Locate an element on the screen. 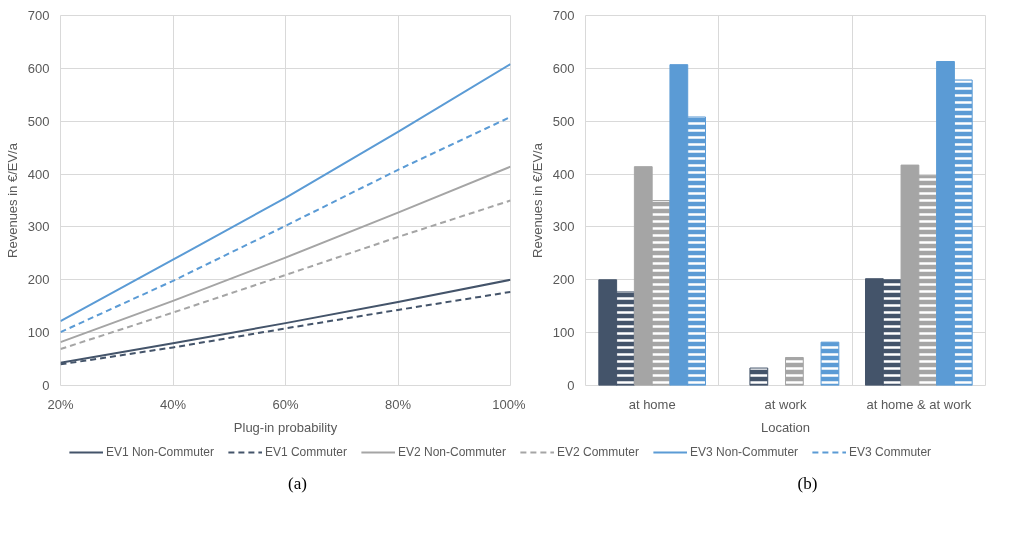  x-tick-label: at work is located at coordinates (785, 404).